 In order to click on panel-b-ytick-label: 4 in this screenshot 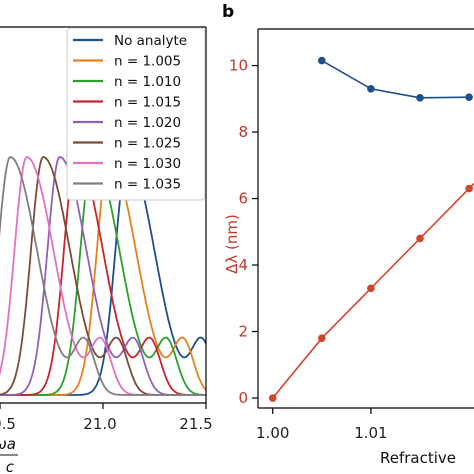, I will do `click(243, 265)`.